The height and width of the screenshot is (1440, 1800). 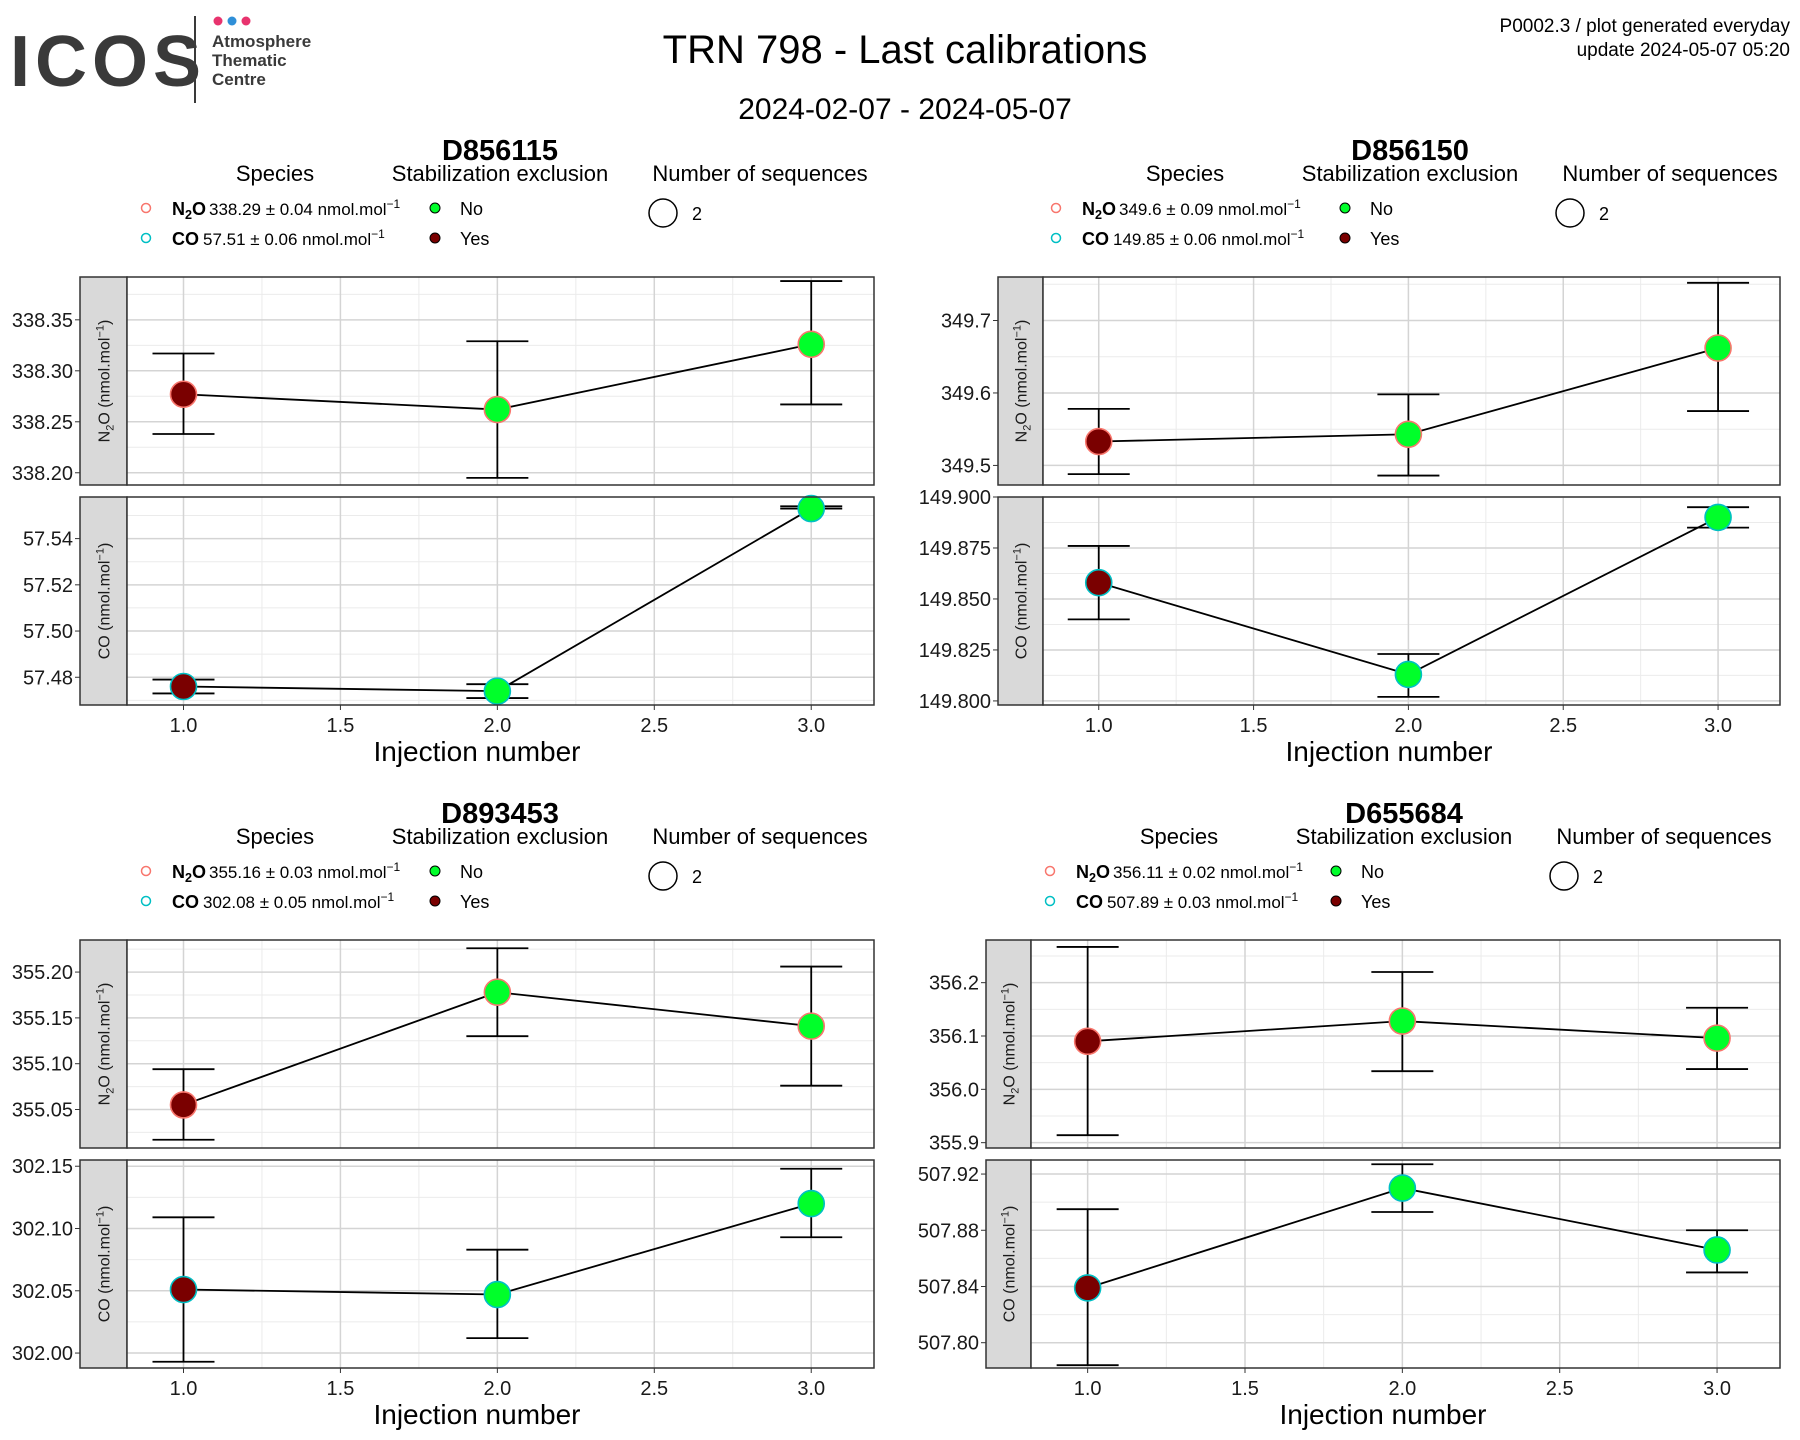 I want to click on y-tick-label: 302.15, so click(x=42, y=1167).